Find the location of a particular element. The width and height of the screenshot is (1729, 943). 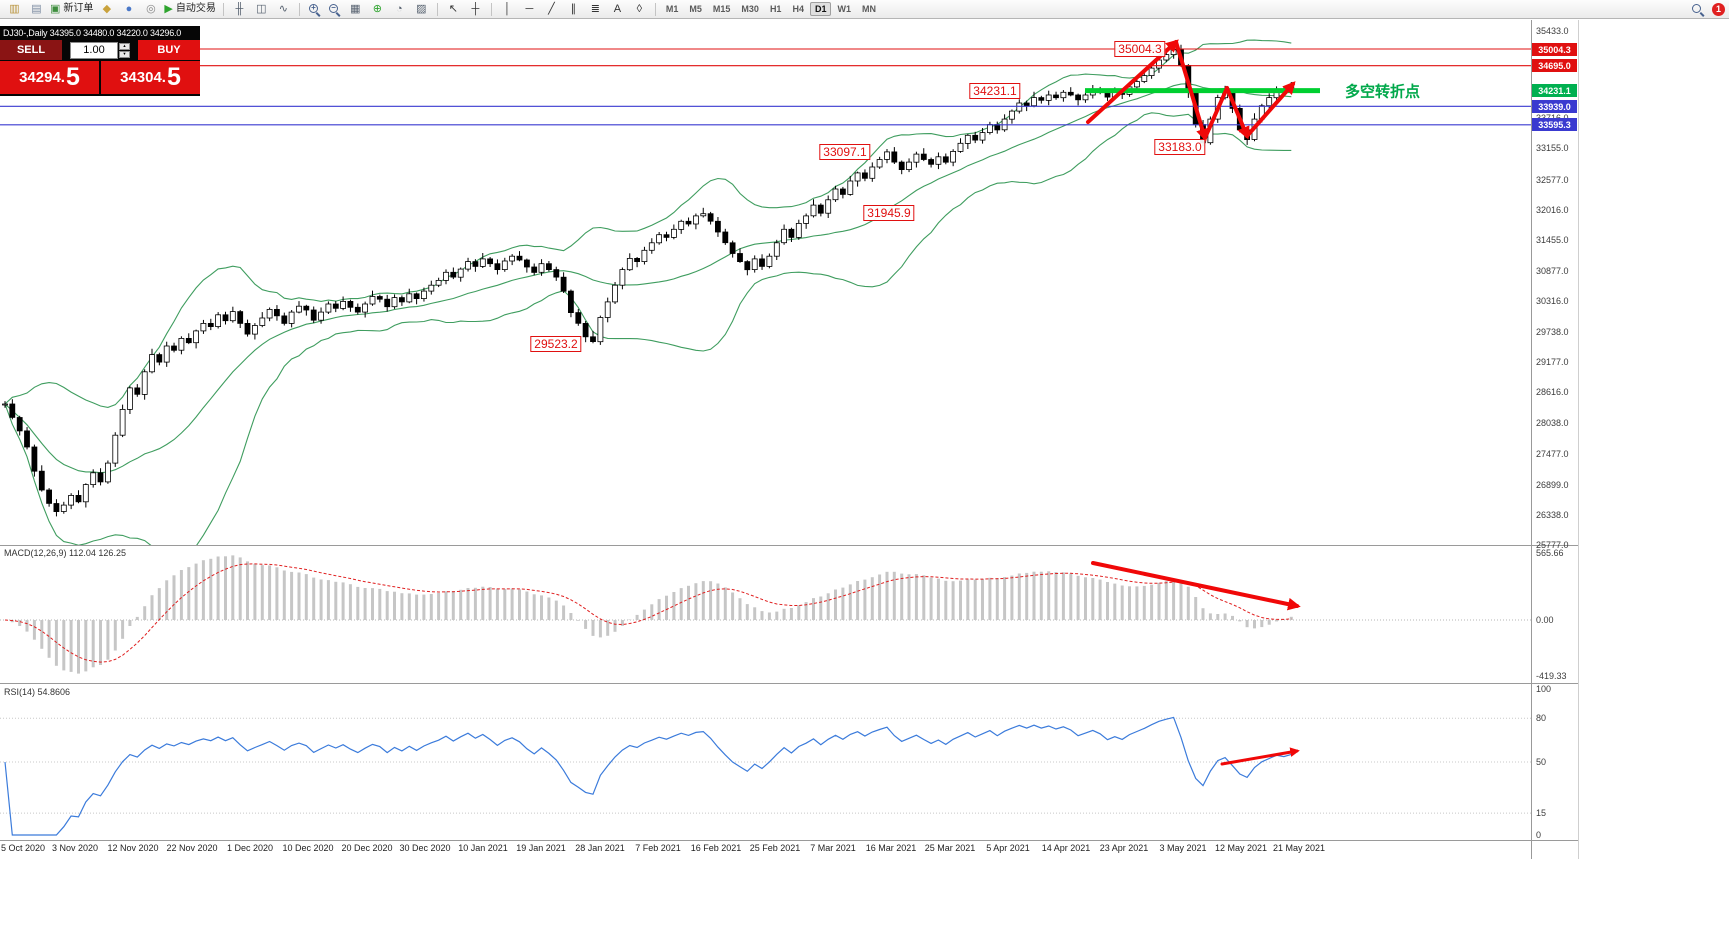

date-label: 21 May 2021 is located at coordinates (1299, 848).